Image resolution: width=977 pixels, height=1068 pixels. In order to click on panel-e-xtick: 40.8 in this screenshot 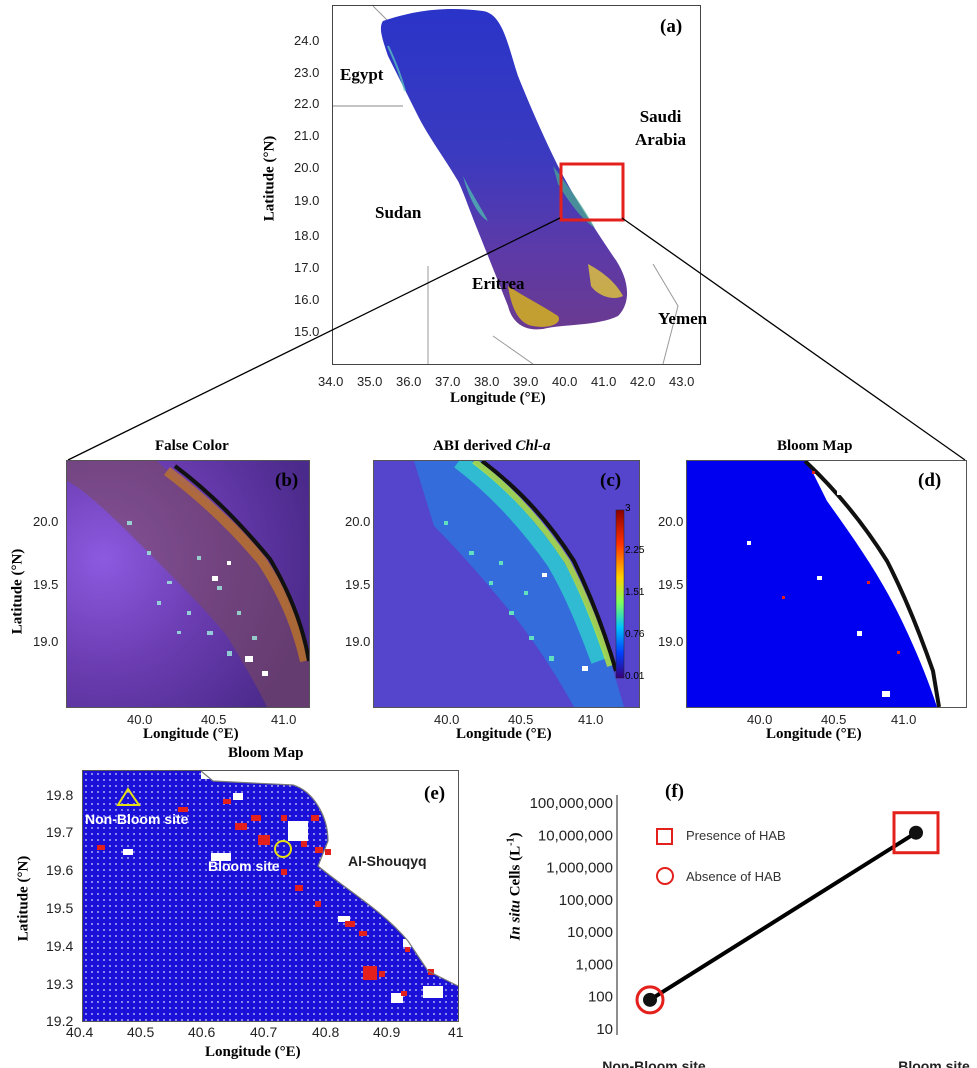, I will do `click(326, 1032)`.